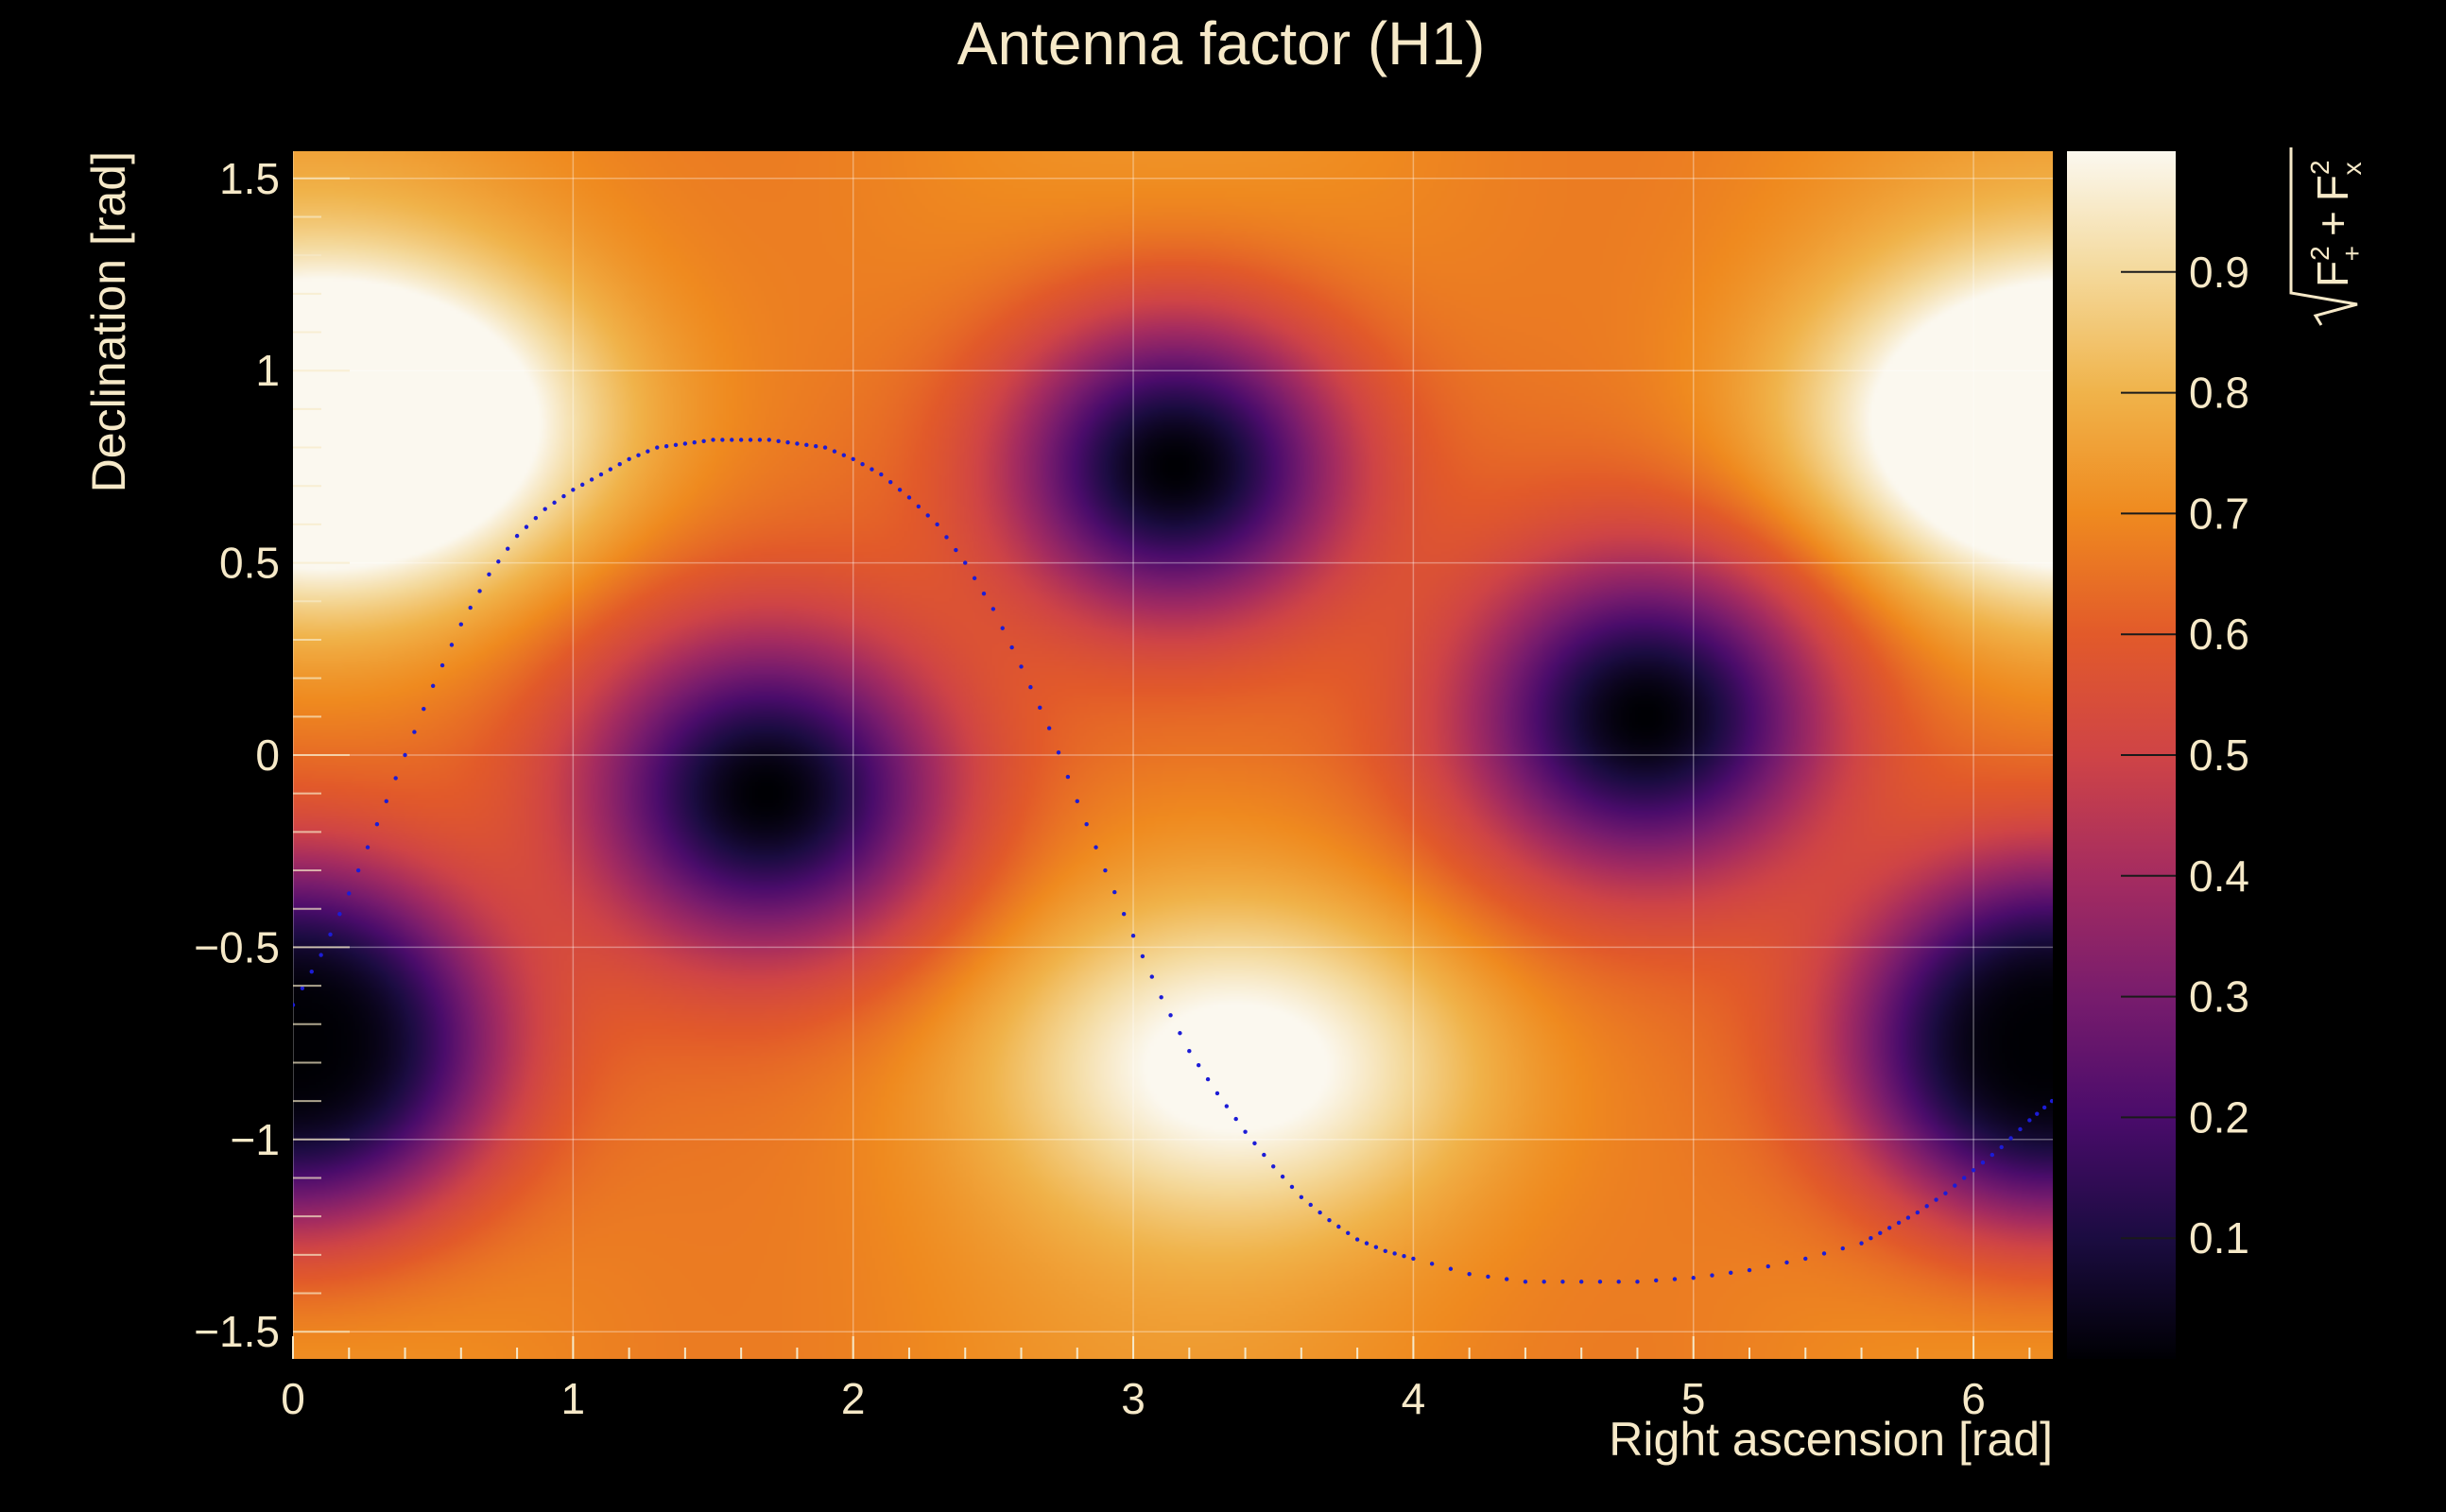  Describe the element at coordinates (2319, 253) in the screenshot. I see `colorbar-label-sup-plus: 2` at that location.